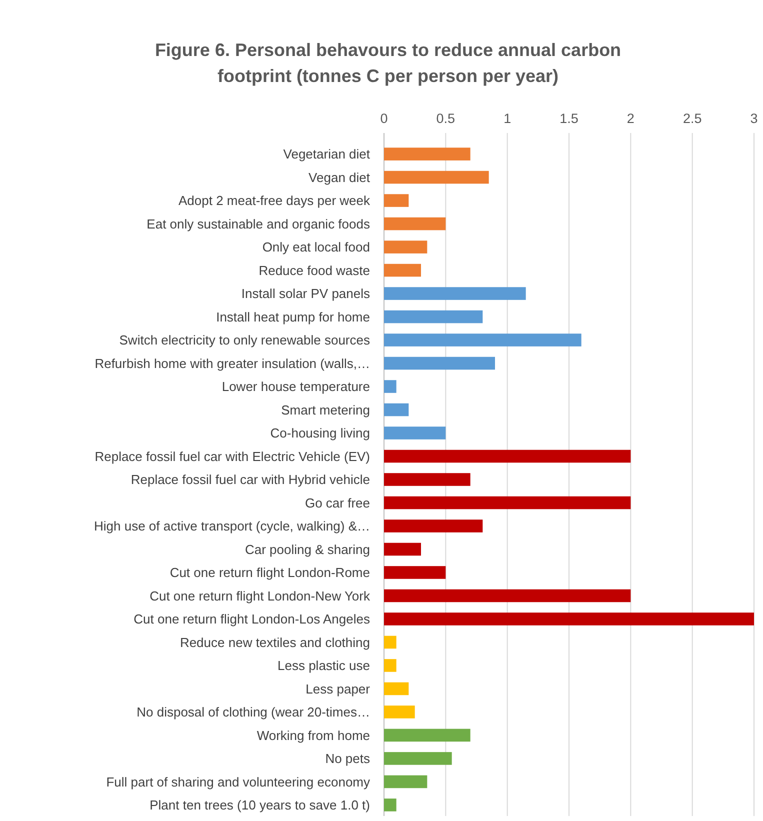  What do you see at coordinates (296, 386) in the screenshot?
I see `y-tick-label: Lower house temperature` at bounding box center [296, 386].